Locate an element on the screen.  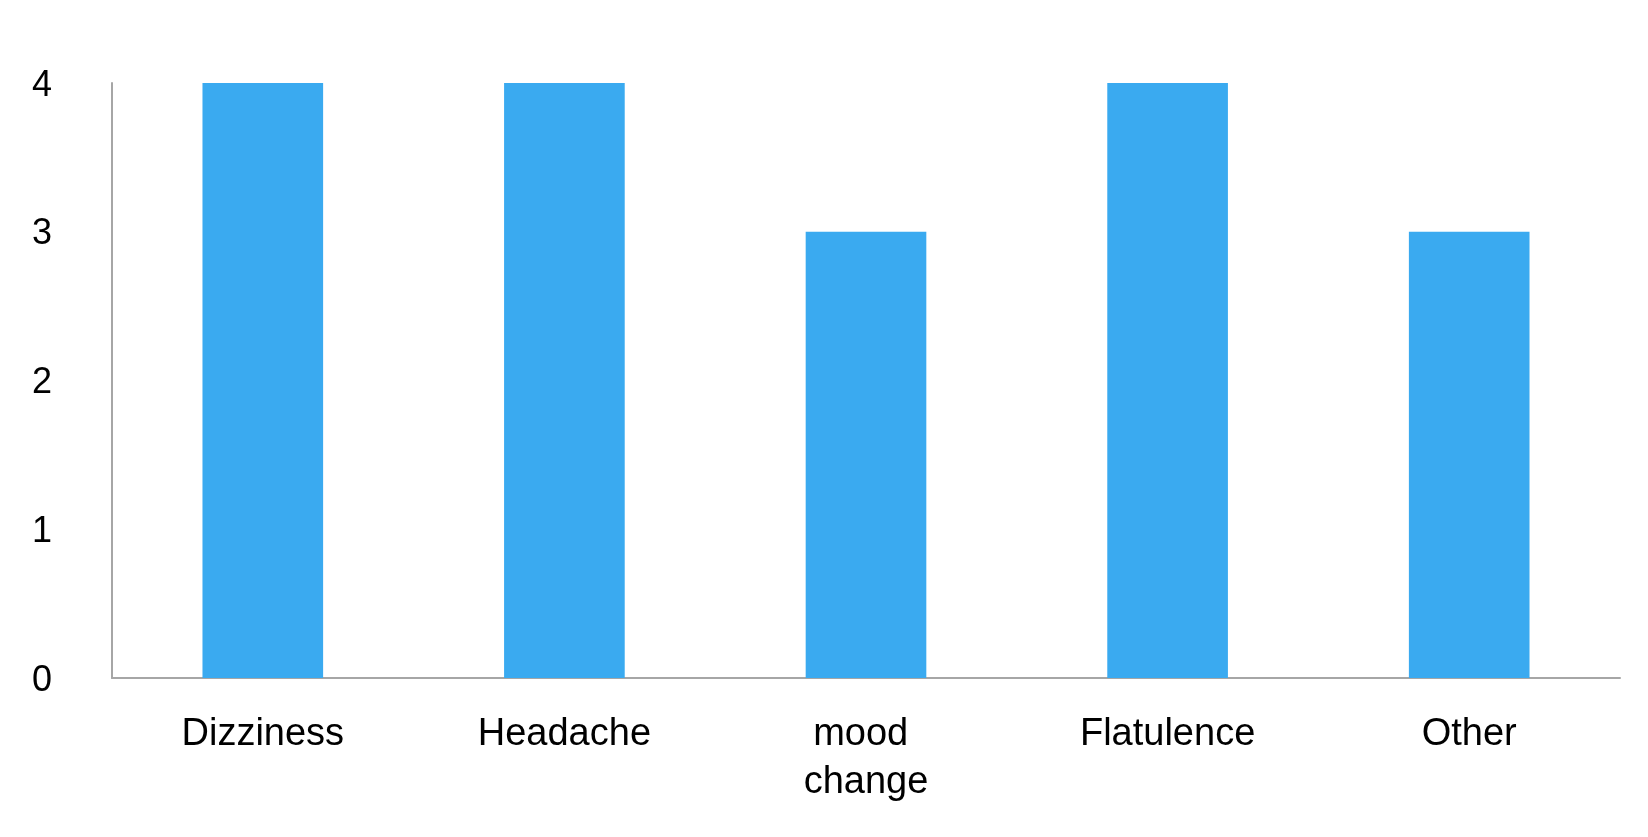
x-tick-label: Flatulence is located at coordinates (1167, 732).